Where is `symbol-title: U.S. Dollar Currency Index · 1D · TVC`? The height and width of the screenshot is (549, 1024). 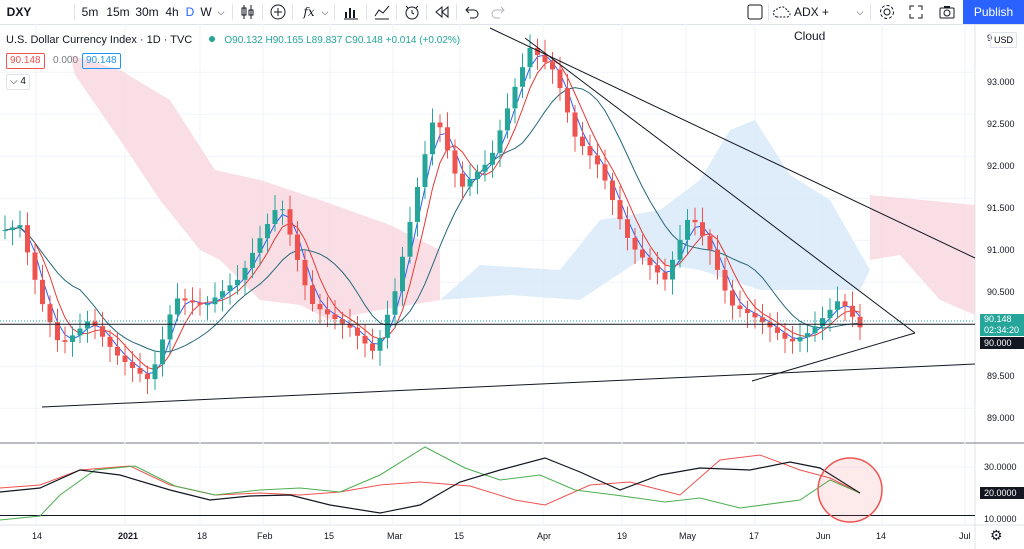
symbol-title: U.S. Dollar Currency Index · 1D · TVC is located at coordinates (99, 40).